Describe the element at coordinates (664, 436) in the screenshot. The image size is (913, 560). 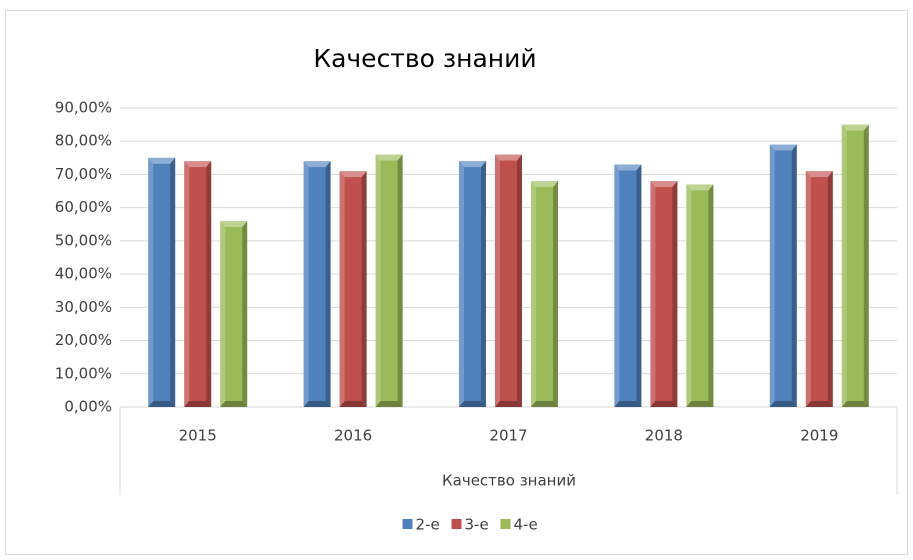
I see `x-tick-label: 2018` at that location.